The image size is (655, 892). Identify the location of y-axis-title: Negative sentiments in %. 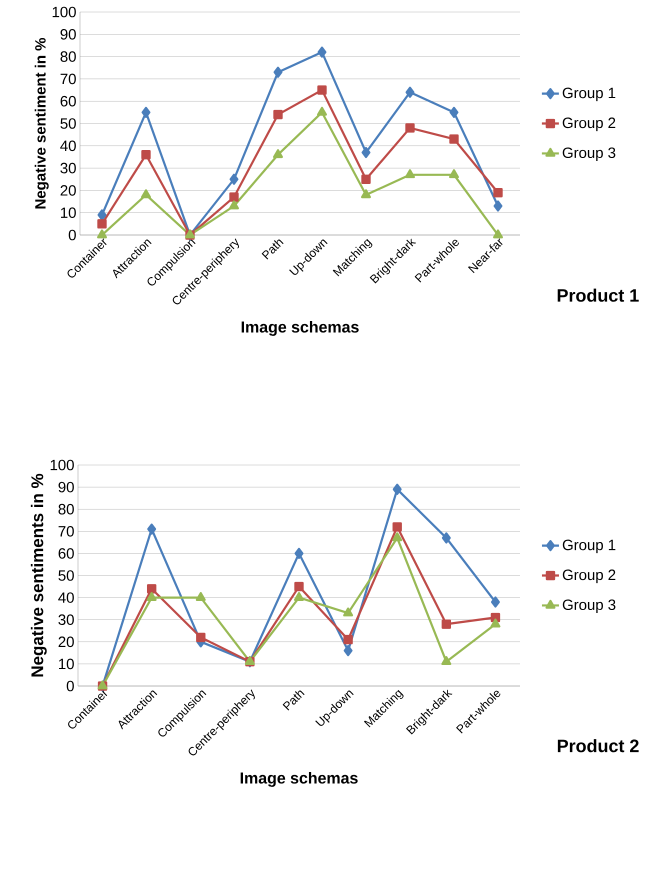
(38, 575).